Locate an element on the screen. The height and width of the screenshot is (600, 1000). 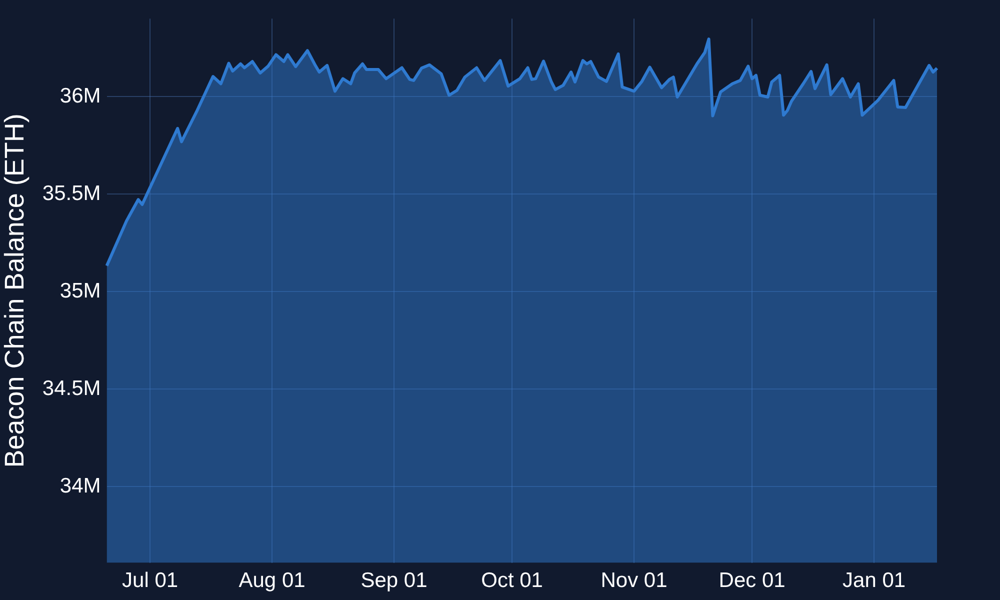
x-tick-label: Dec 01 is located at coordinates (752, 580).